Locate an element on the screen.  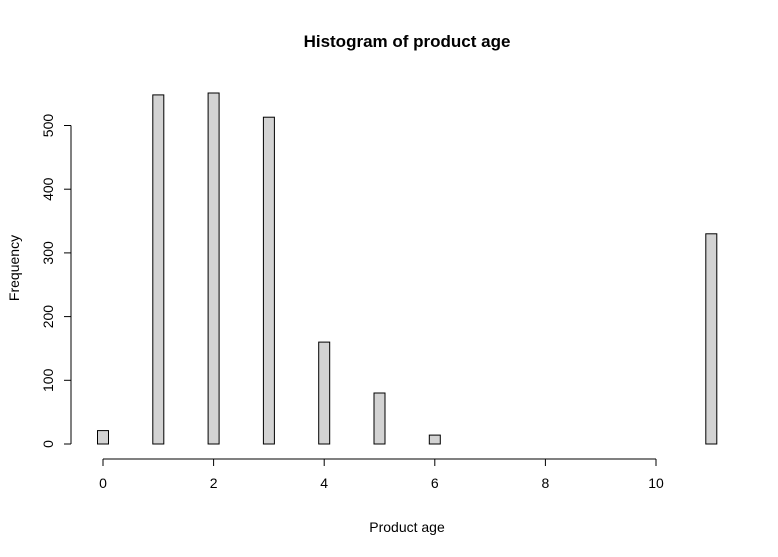
chart-title: Histogram of product age is located at coordinates (407, 41).